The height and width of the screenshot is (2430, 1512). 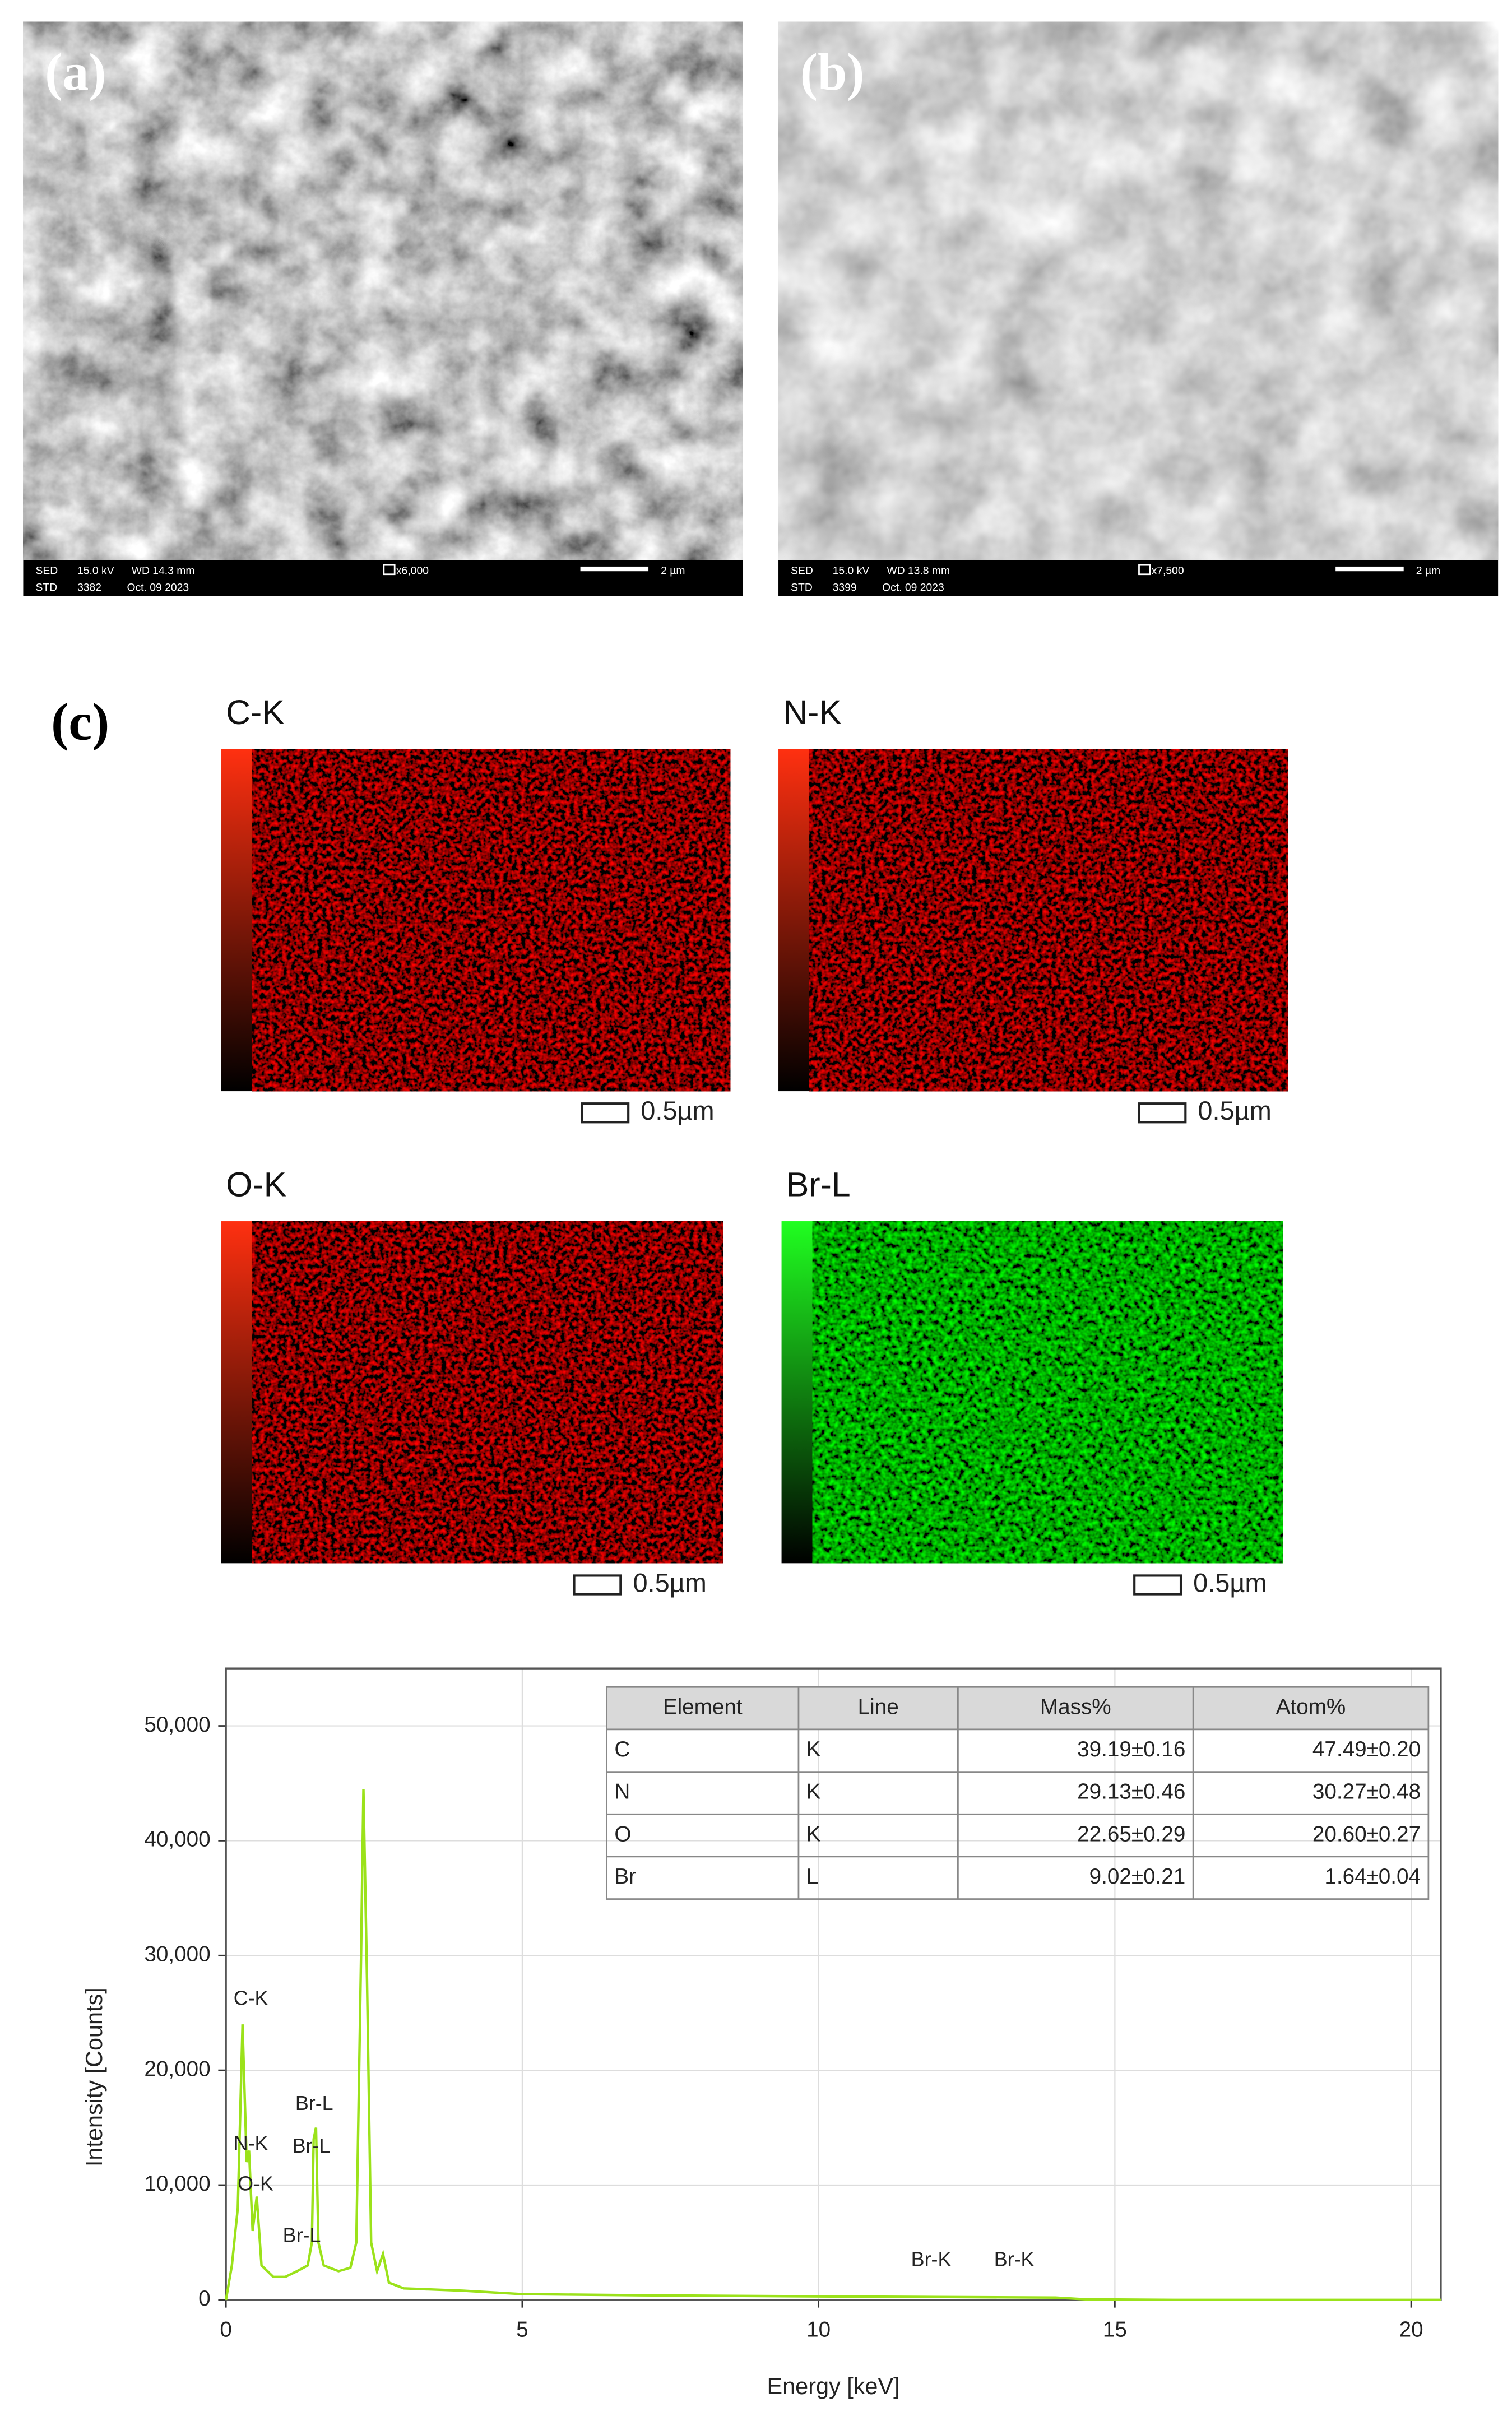 I want to click on table-cell: 29.13±0.46, so click(x=1131, y=1792).